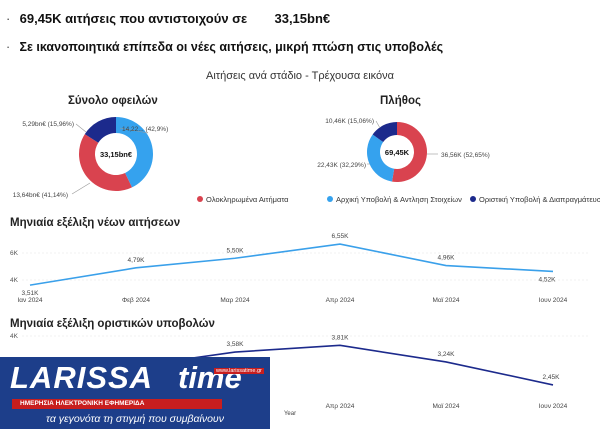 The height and width of the screenshot is (429, 600). Describe the element at coordinates (446, 300) in the screenshot. I see `line-2-xtick-4: Μαϊ 2024` at that location.